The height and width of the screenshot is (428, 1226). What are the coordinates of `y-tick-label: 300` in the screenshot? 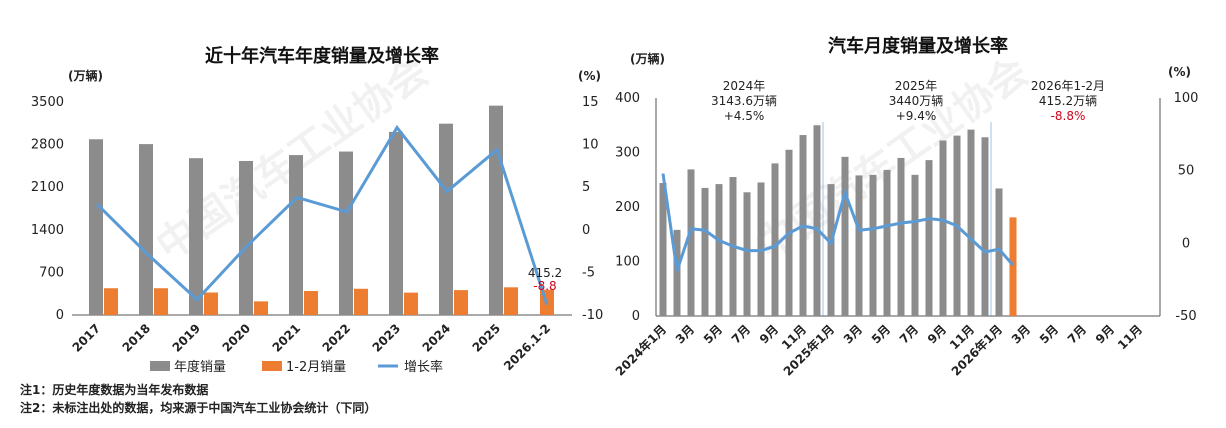 It's located at (627, 153).